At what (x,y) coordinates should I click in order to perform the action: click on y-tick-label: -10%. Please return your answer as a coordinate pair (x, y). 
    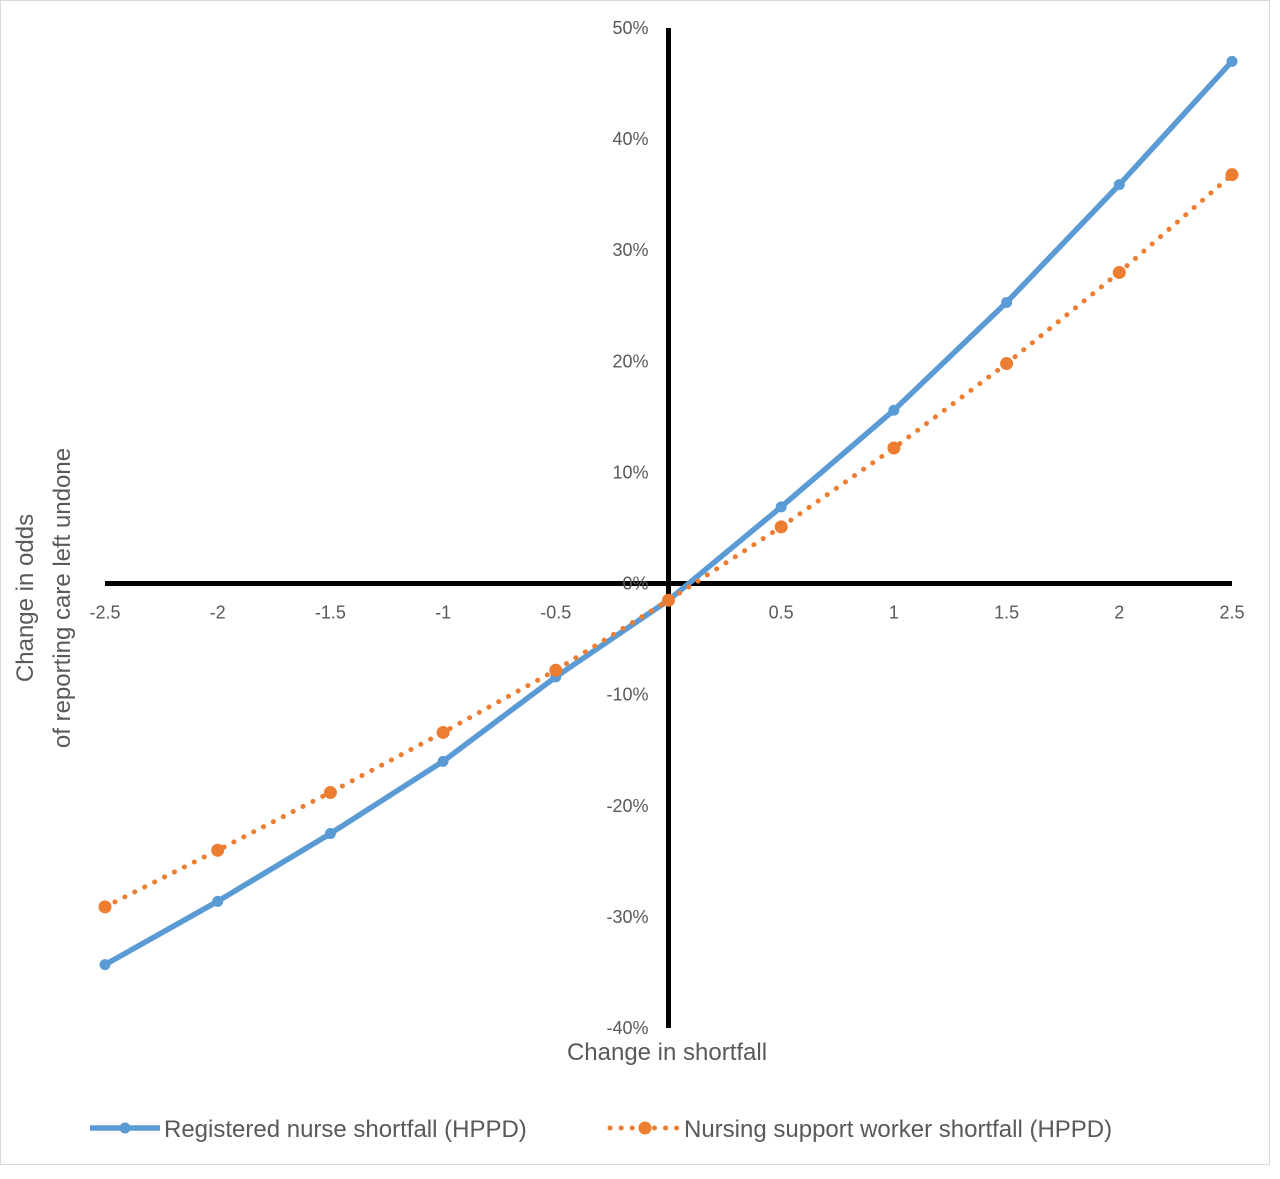
    Looking at the image, I should click on (627, 695).